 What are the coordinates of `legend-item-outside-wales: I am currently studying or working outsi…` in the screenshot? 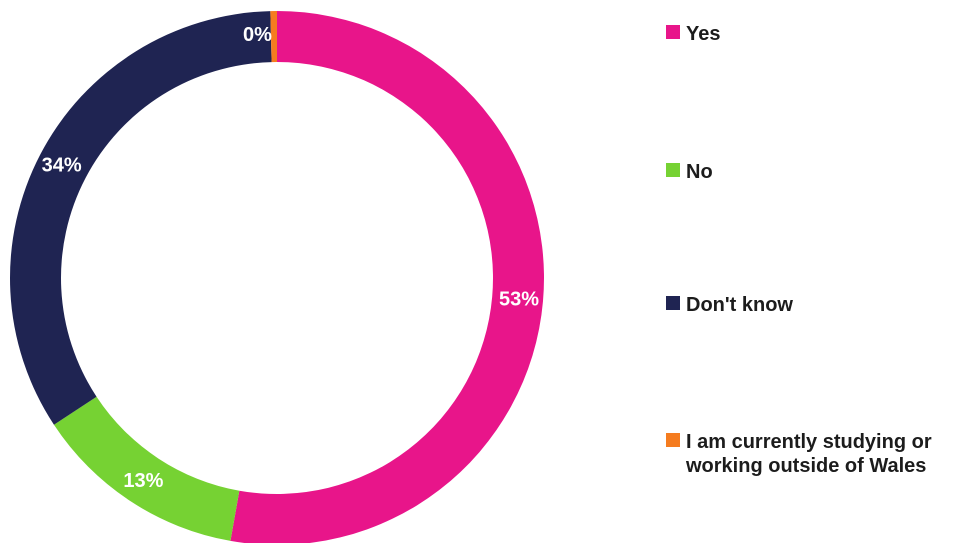 It's located at (821, 454).